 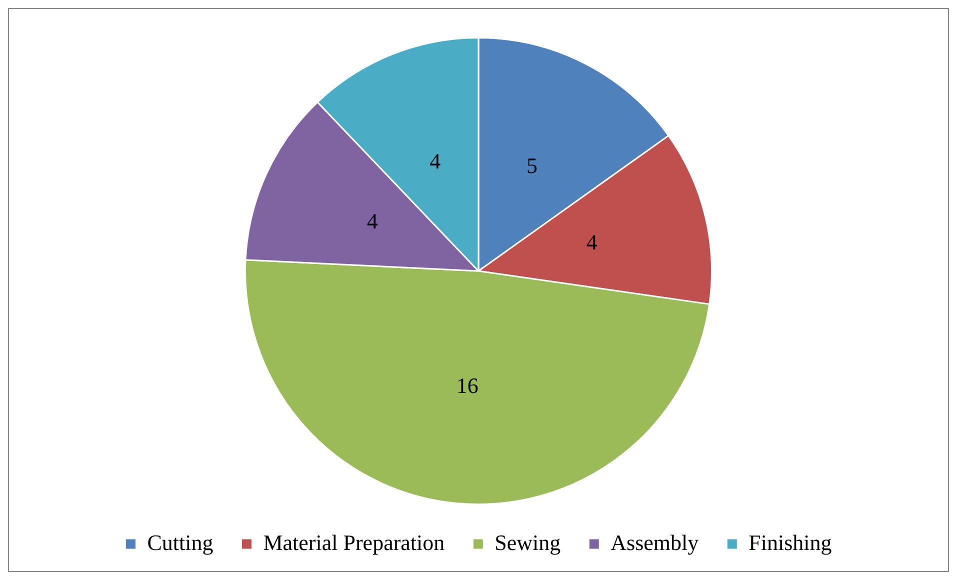 What do you see at coordinates (180, 542) in the screenshot?
I see `legend-label: Cutting` at bounding box center [180, 542].